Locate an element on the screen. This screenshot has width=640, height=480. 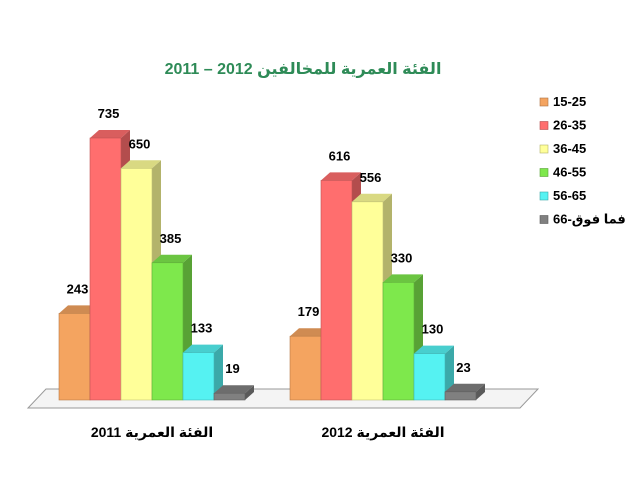
value-label: 330 is located at coordinates (402, 257).